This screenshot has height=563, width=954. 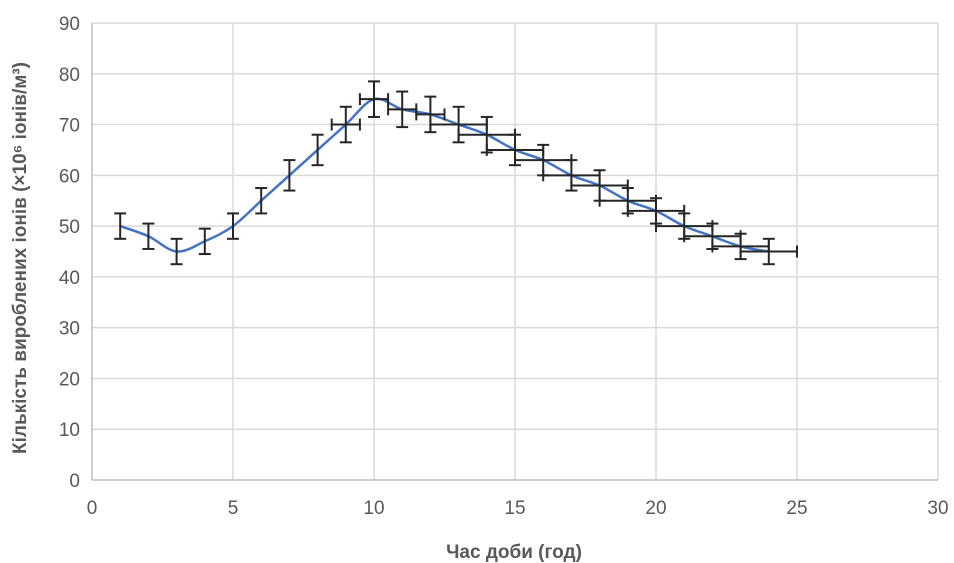 What do you see at coordinates (69, 379) in the screenshot?
I see `y-tick-label: 20` at bounding box center [69, 379].